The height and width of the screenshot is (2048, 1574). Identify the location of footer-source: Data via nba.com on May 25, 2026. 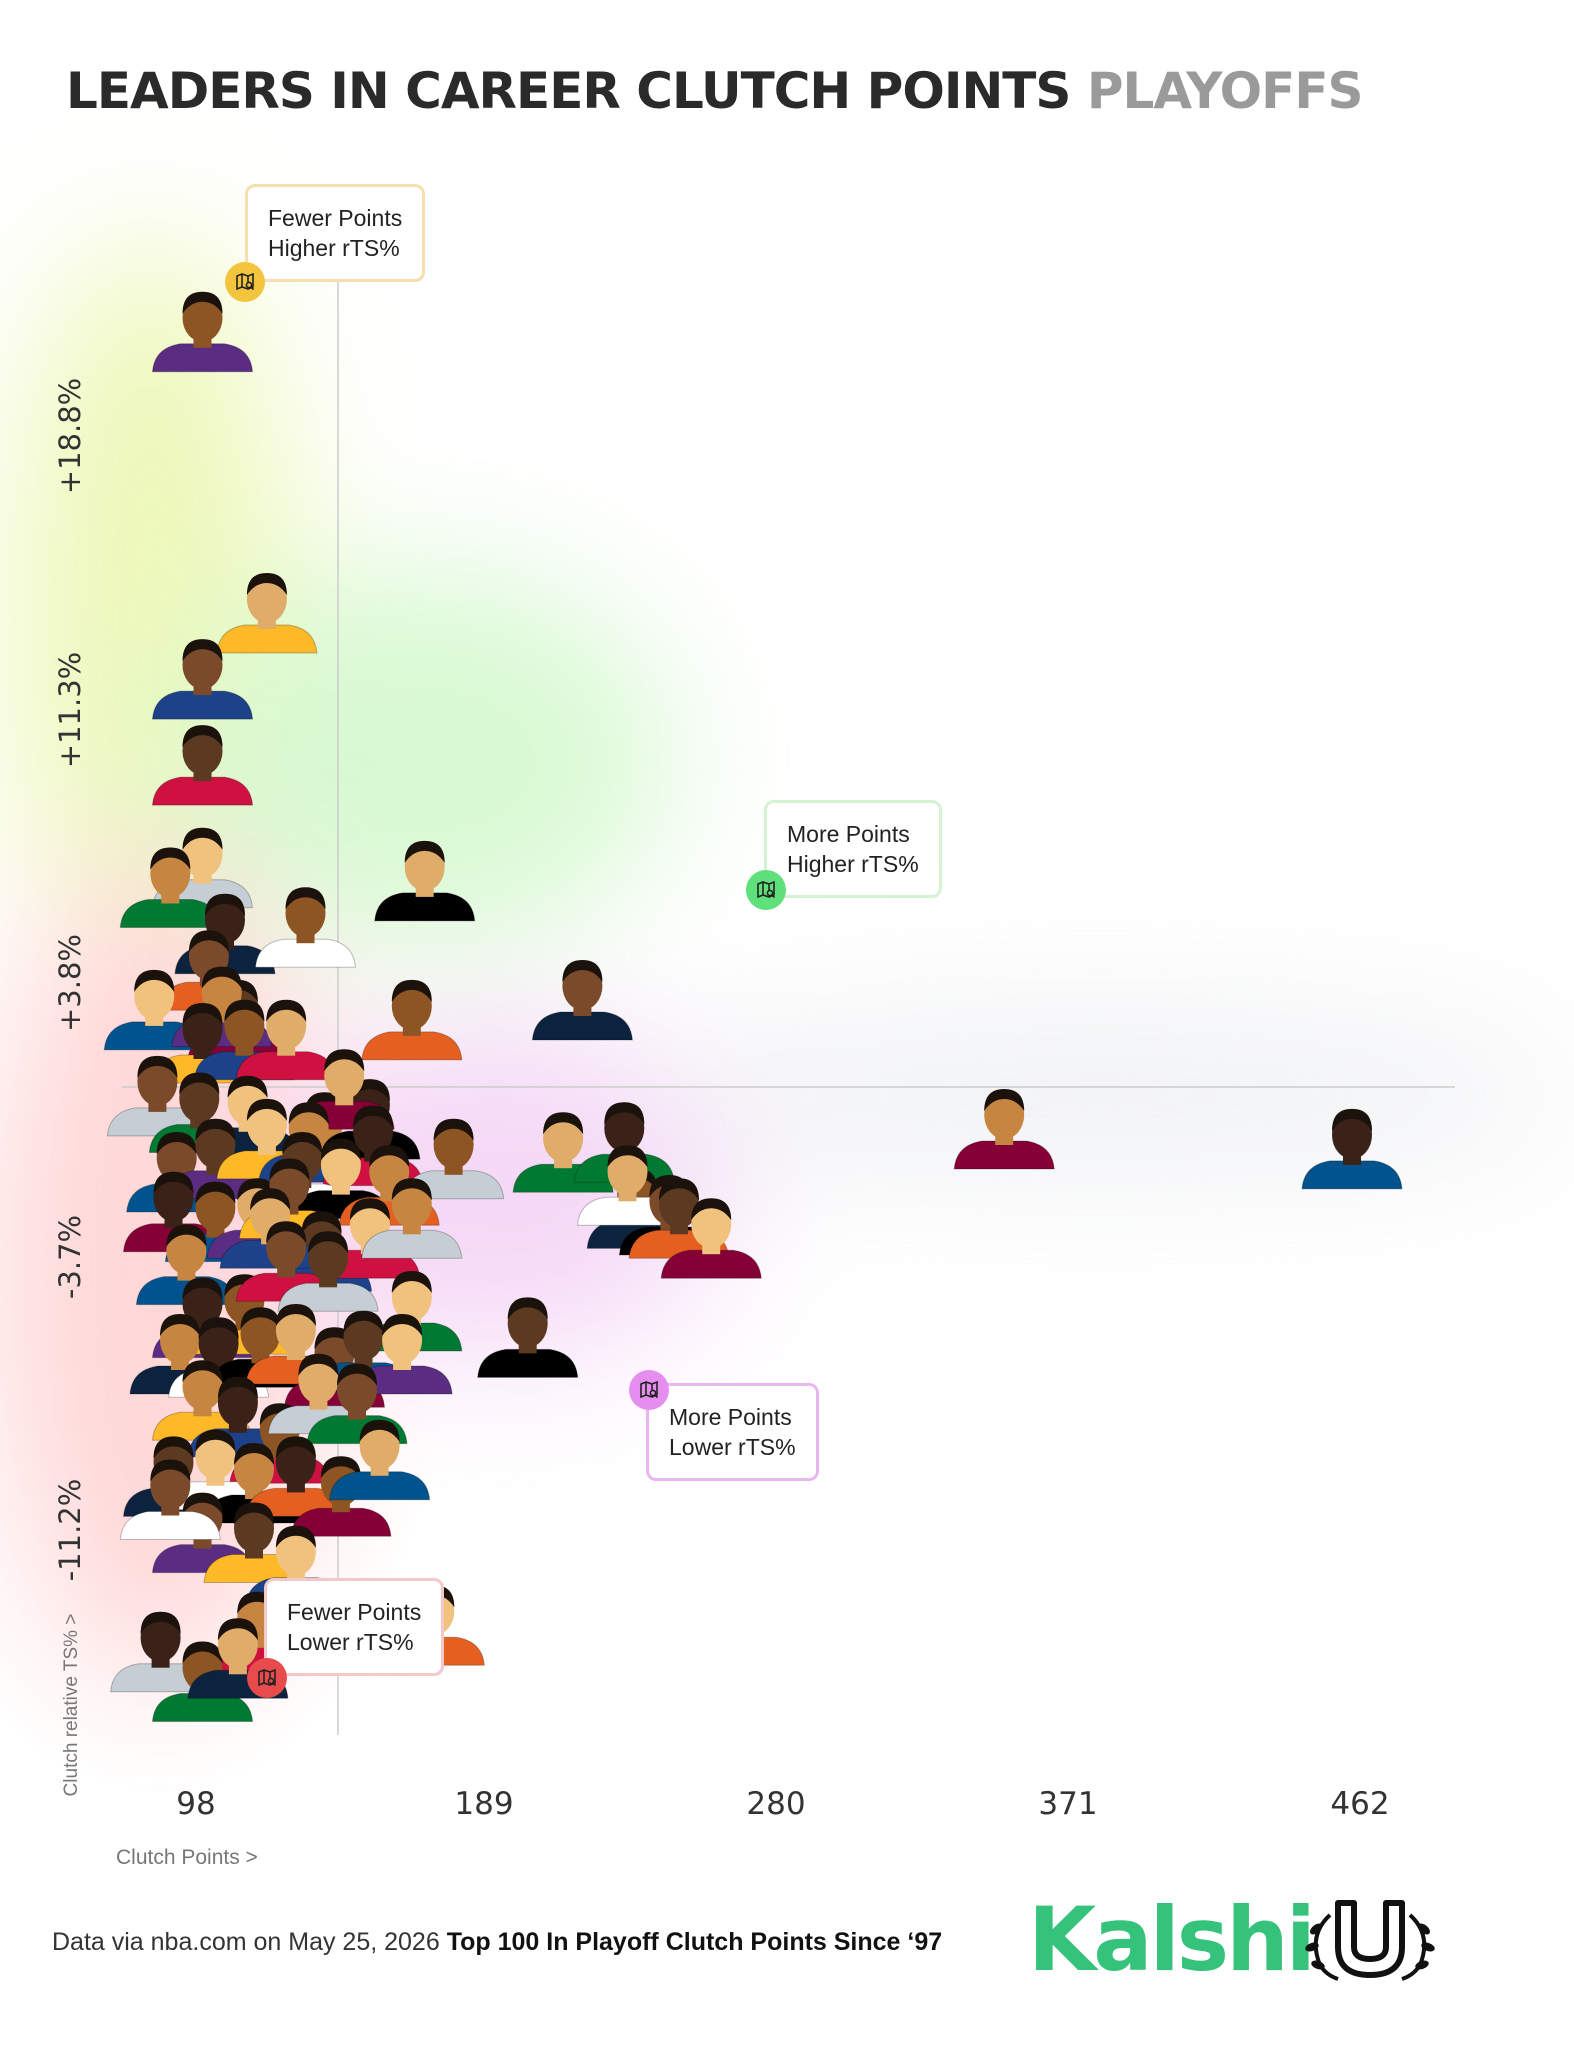
(246, 1942).